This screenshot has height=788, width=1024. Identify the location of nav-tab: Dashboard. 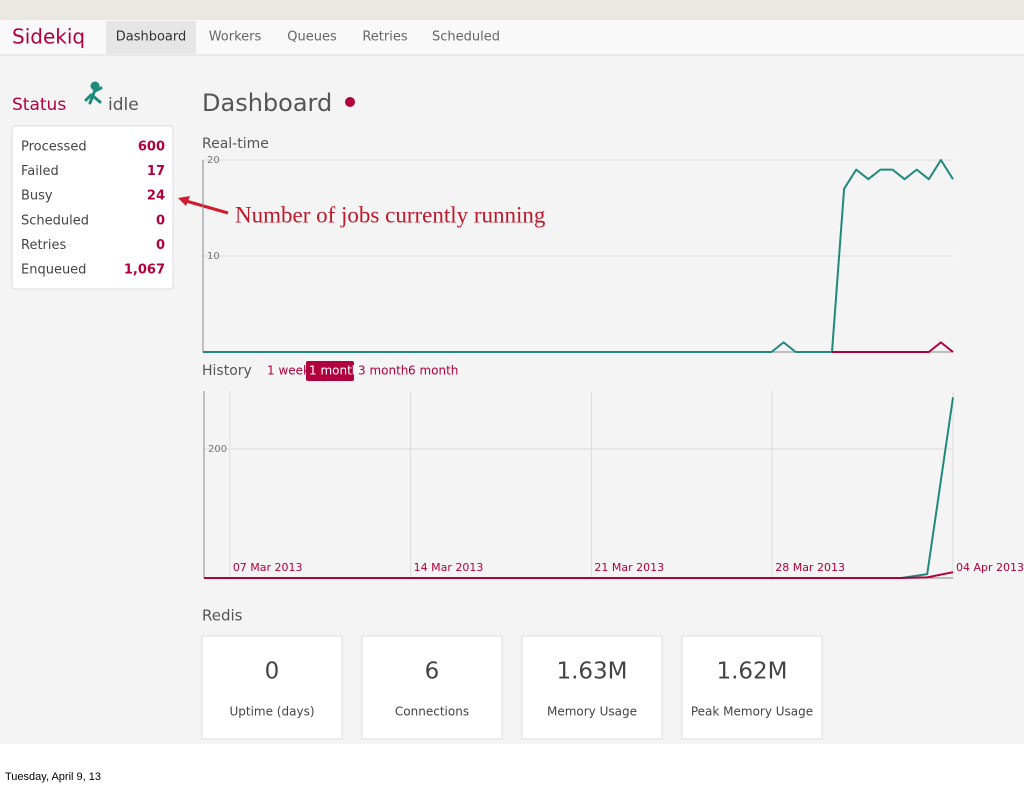
(151, 37).